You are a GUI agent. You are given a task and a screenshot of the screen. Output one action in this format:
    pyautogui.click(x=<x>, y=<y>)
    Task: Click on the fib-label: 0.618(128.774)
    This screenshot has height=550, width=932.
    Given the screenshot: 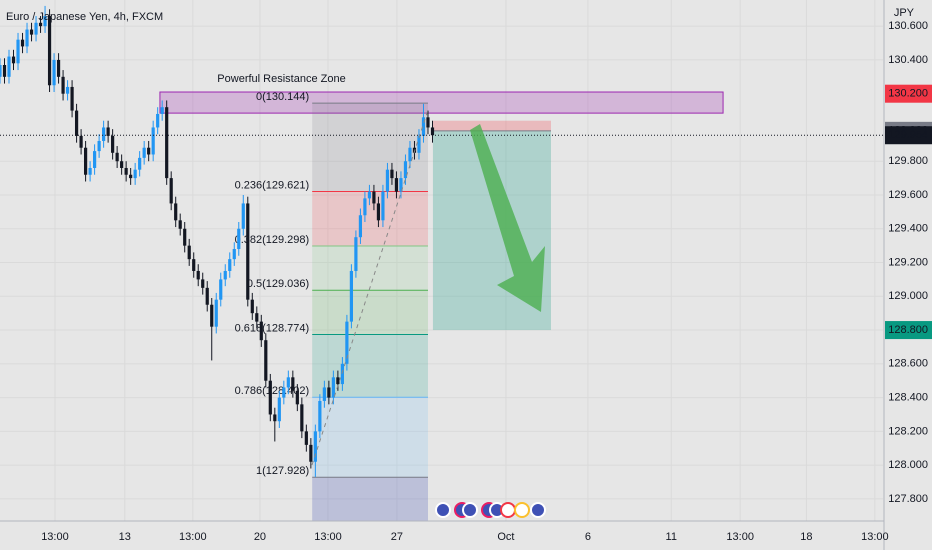 What is the action you would take?
    pyautogui.click(x=272, y=328)
    